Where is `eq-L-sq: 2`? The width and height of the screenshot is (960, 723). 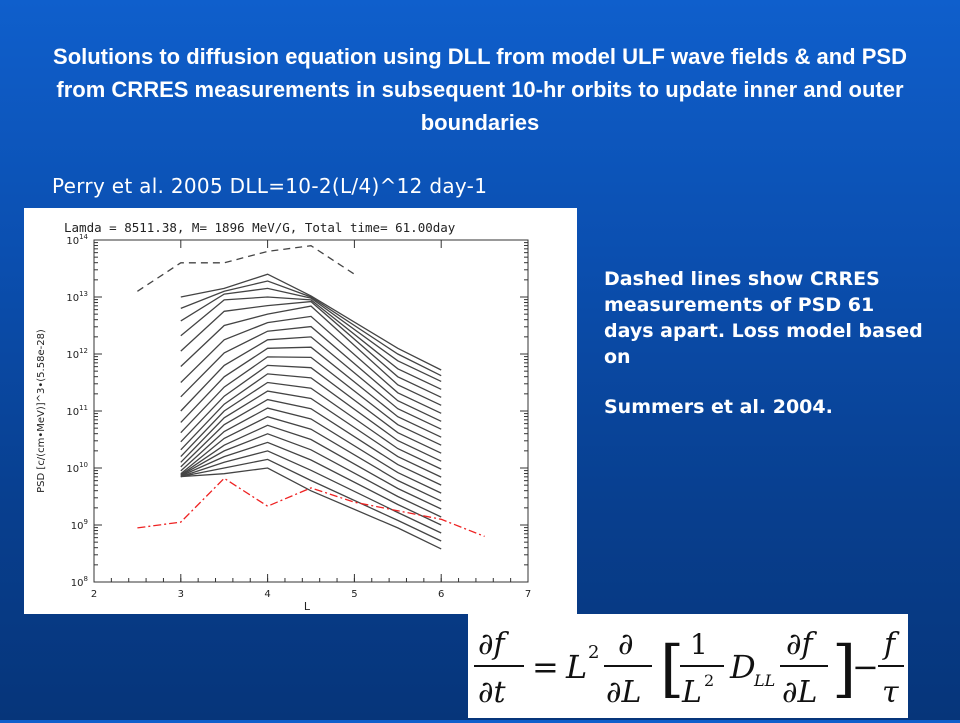 eq-L-sq: 2 is located at coordinates (593, 652).